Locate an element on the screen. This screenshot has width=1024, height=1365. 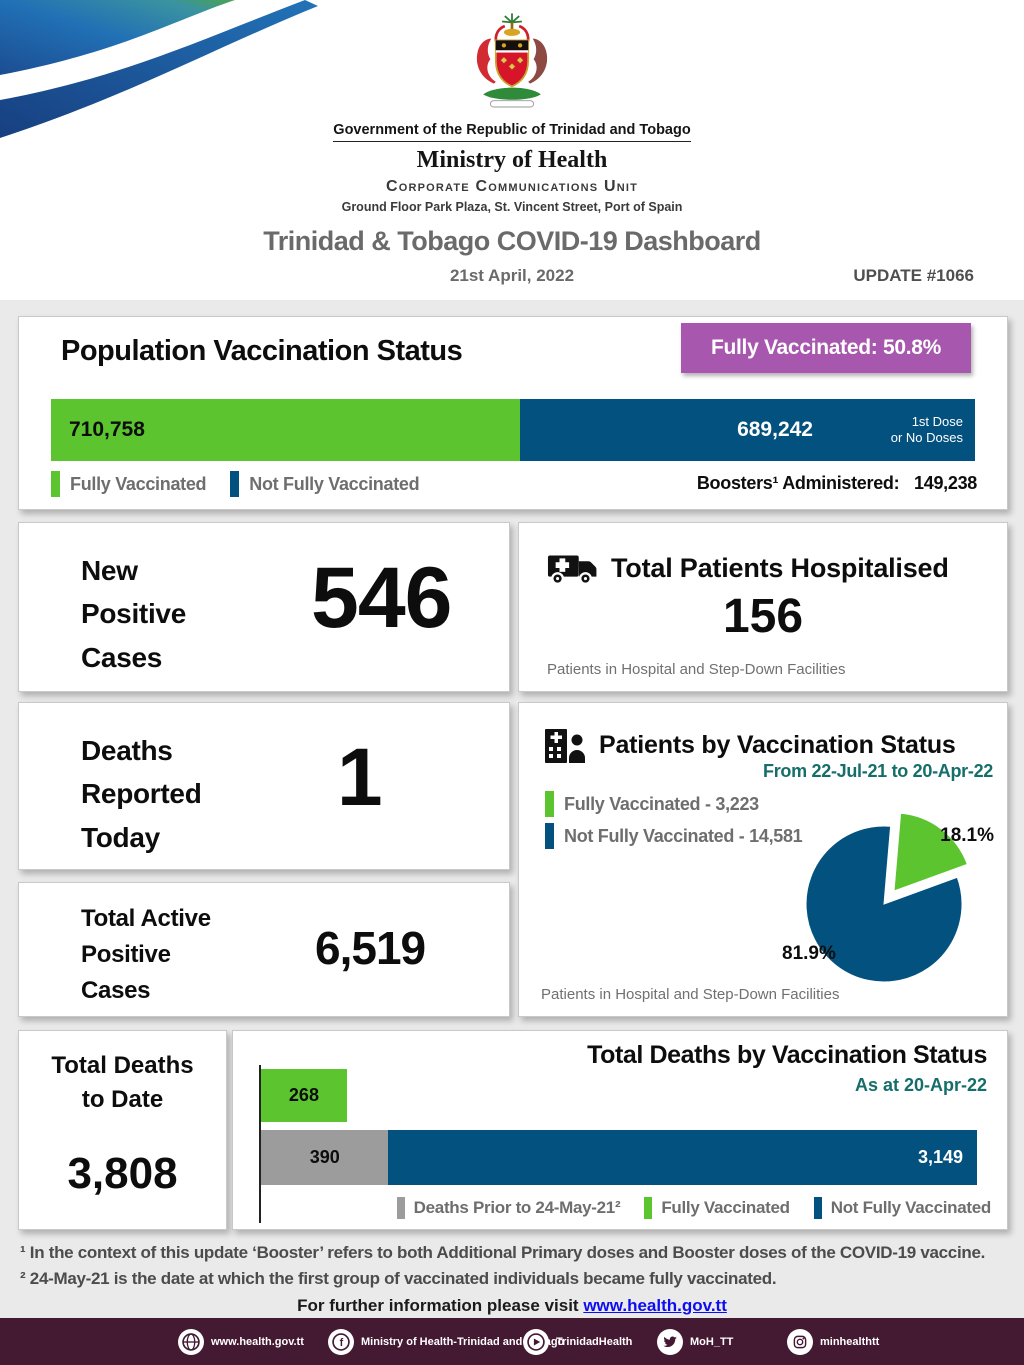
footer-instagram-label: minhealthtt is located at coordinates (850, 1341).